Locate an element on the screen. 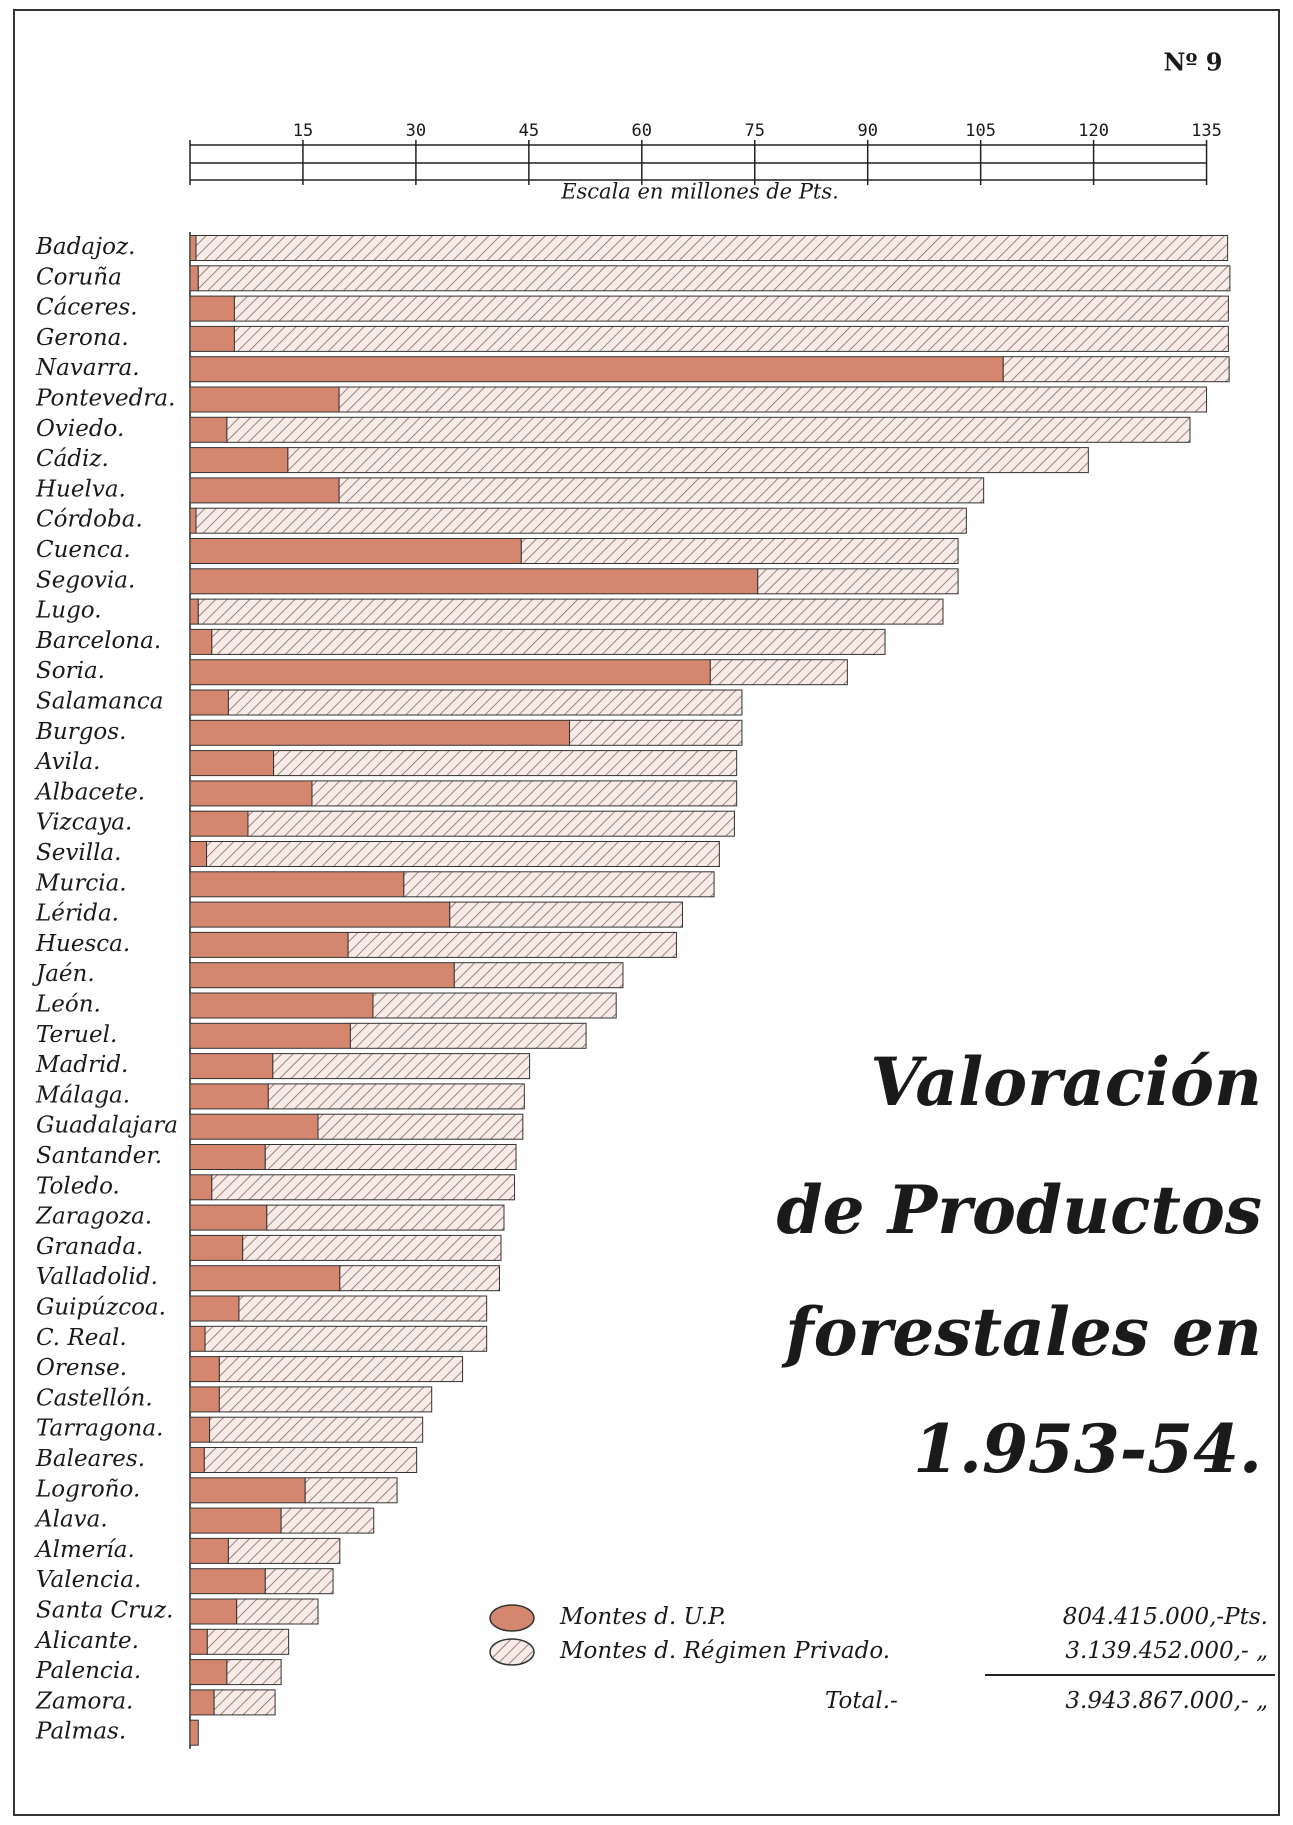 Image resolution: width=1293 pixels, height=1825 pixels. x-tick-label: 90 is located at coordinates (867, 131).